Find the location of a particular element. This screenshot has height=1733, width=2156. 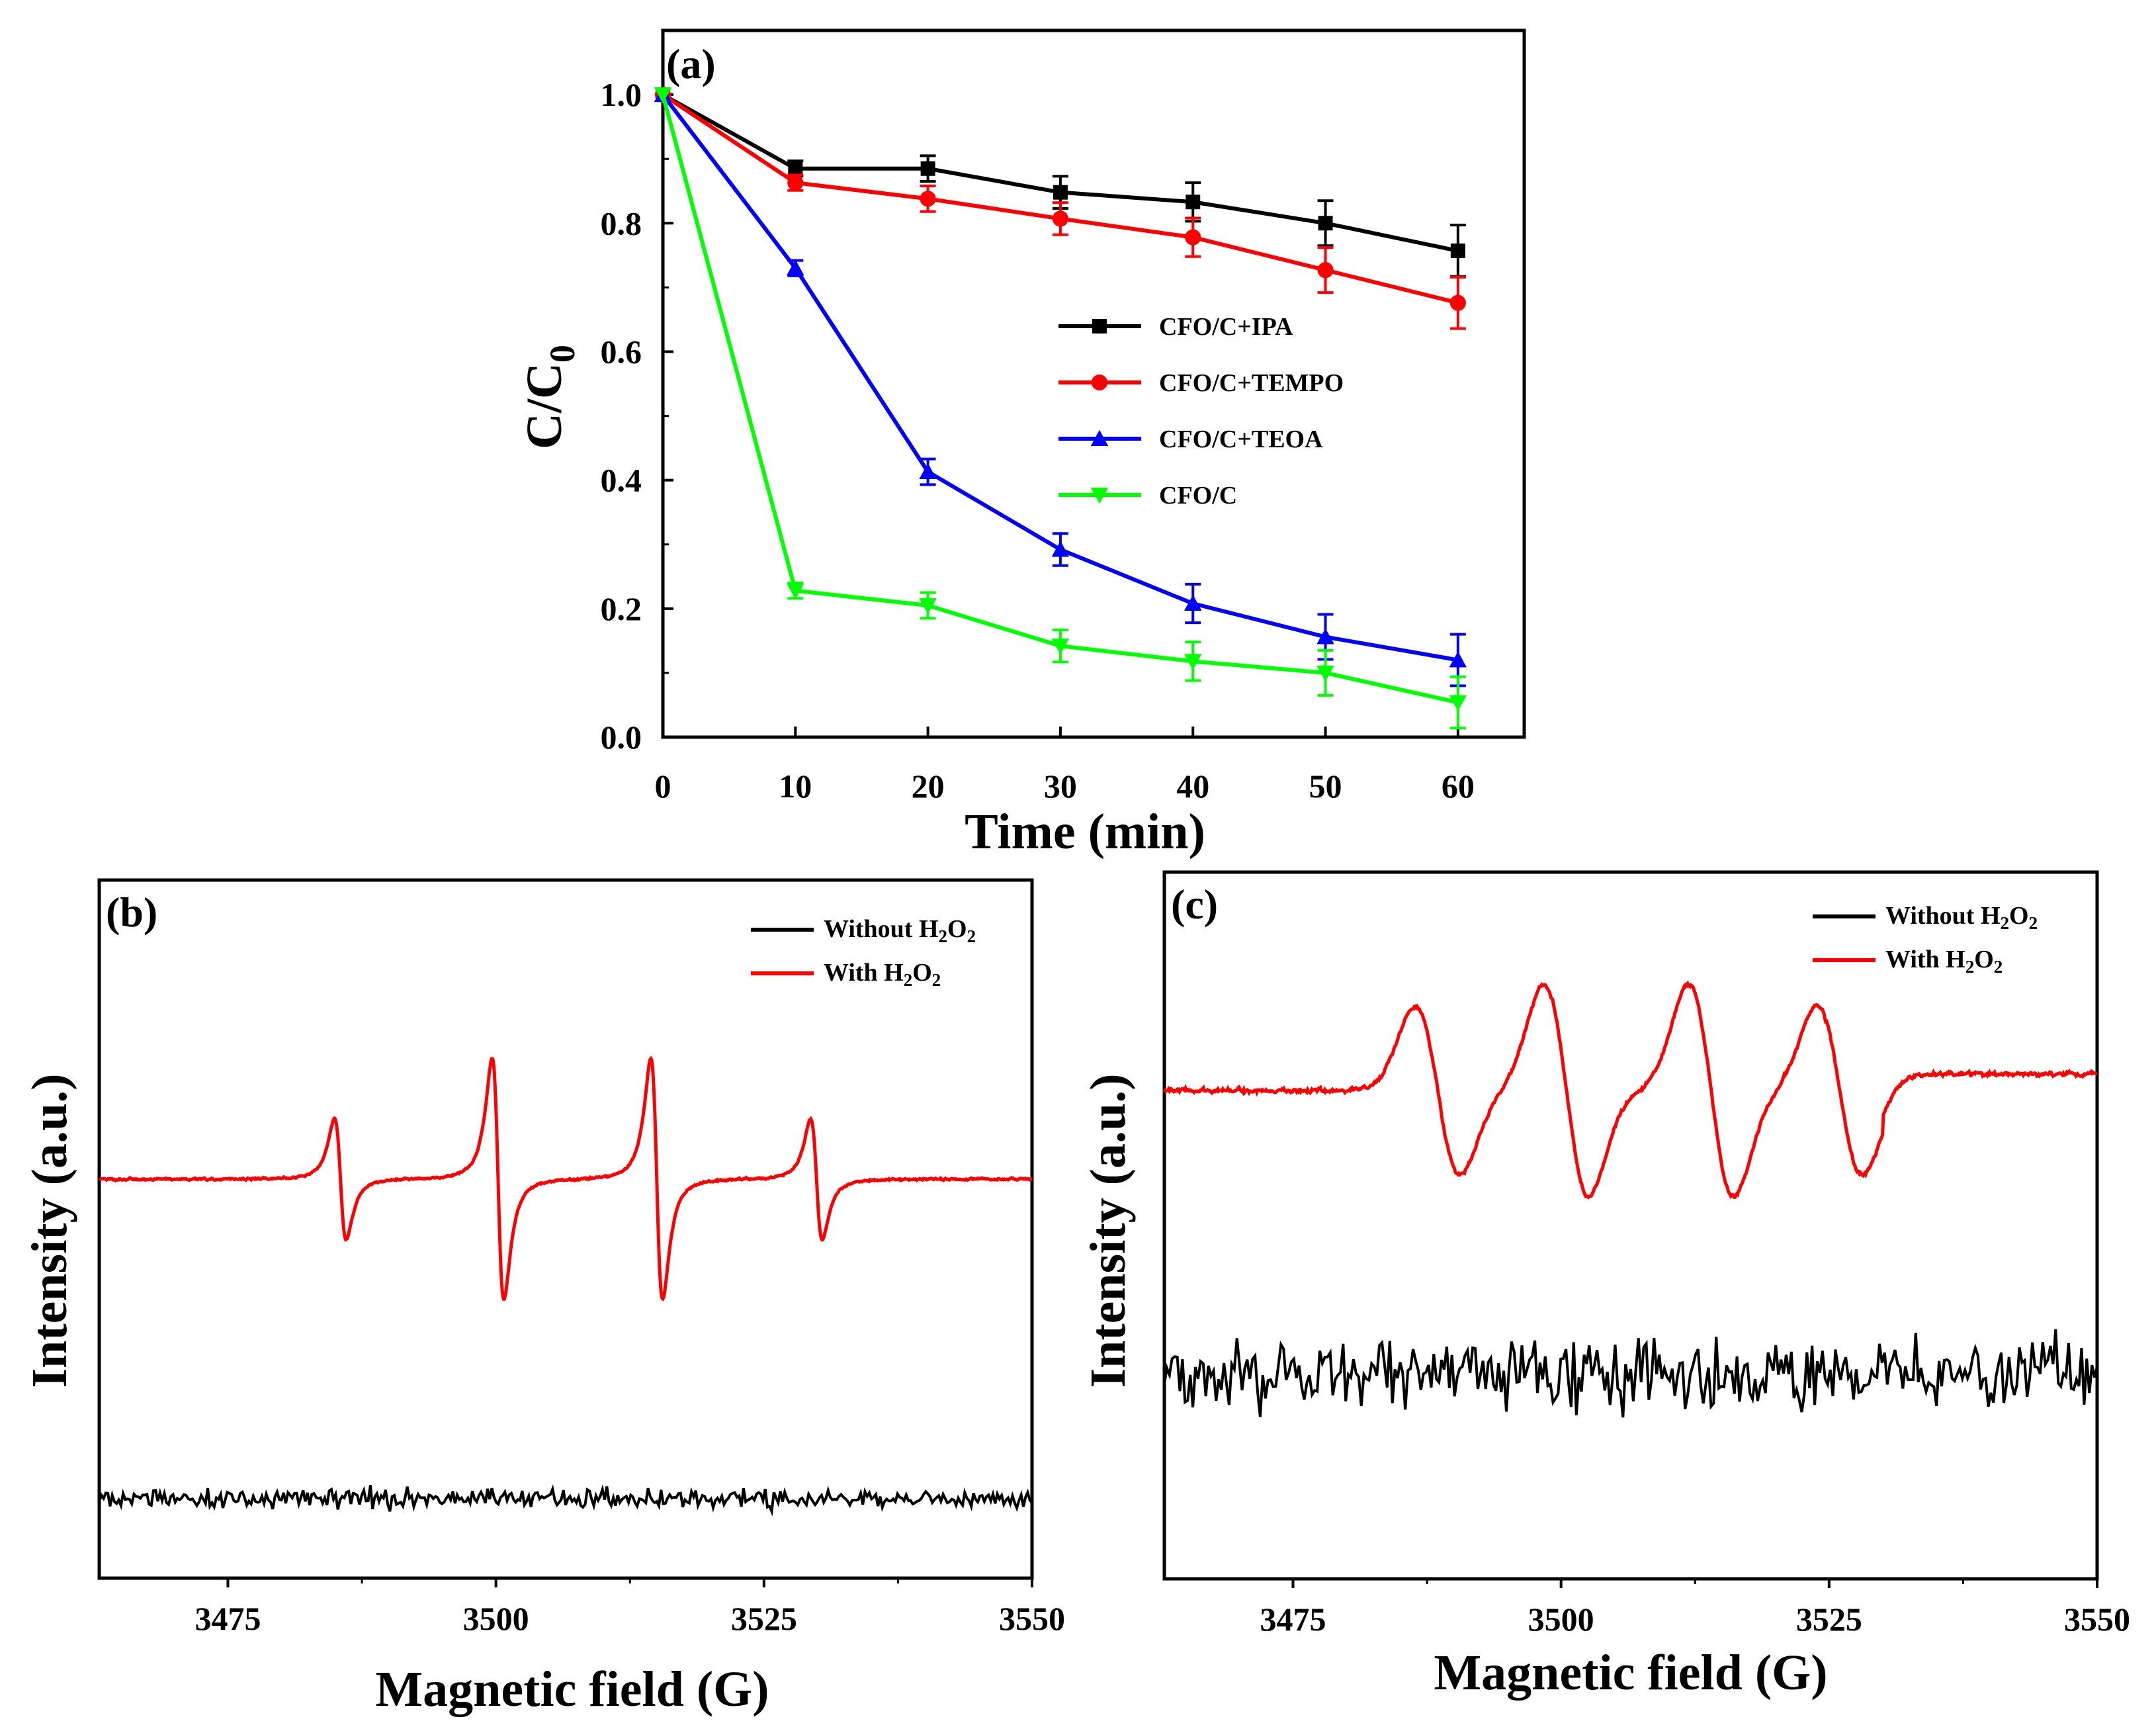

panel-c-x-axis-title: Magnetic field (G) is located at coordinates (1630, 1673).